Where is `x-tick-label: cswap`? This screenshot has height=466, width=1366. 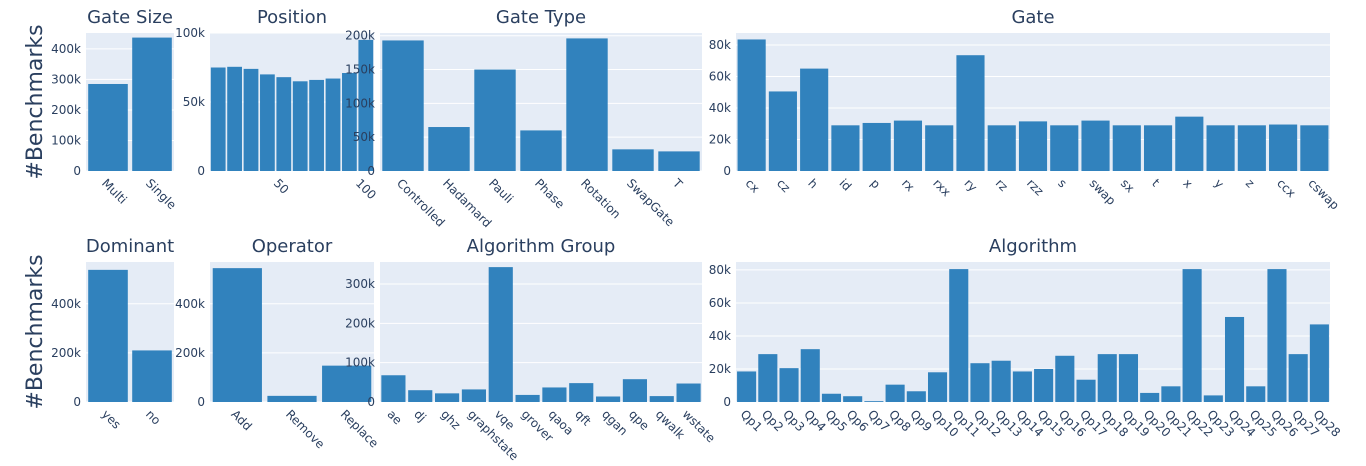 x-tick-label: cswap is located at coordinates (1323, 194).